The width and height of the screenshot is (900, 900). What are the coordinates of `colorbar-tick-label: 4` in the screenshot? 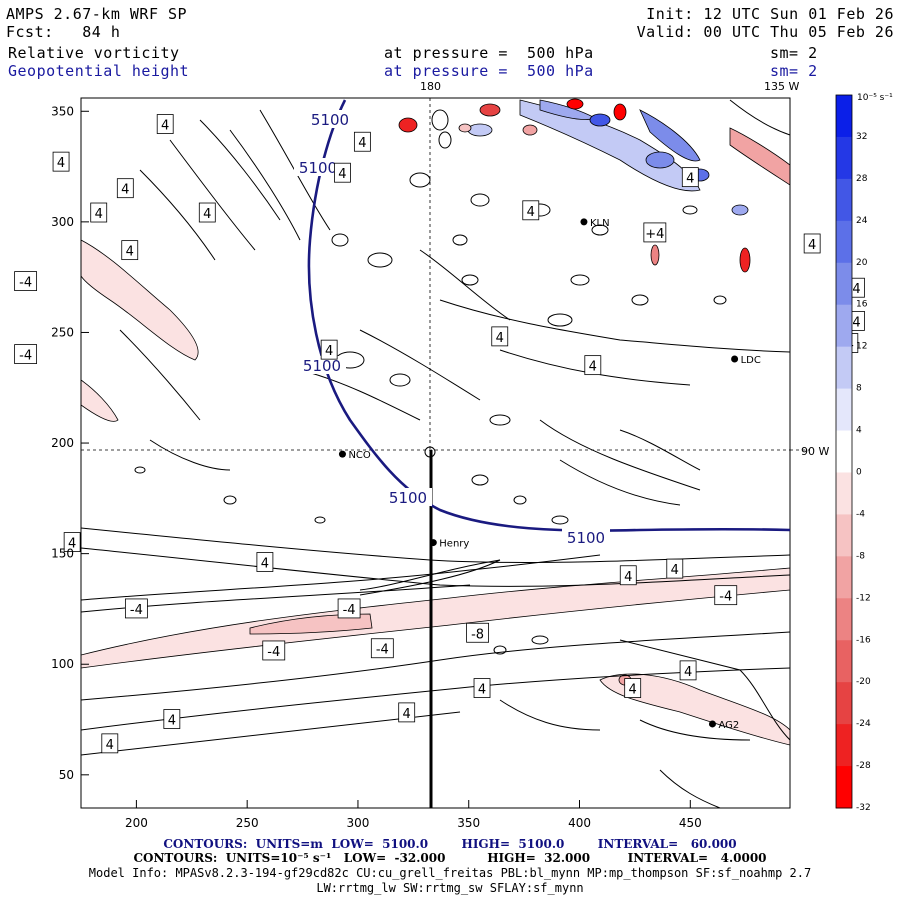 It's located at (859, 431).